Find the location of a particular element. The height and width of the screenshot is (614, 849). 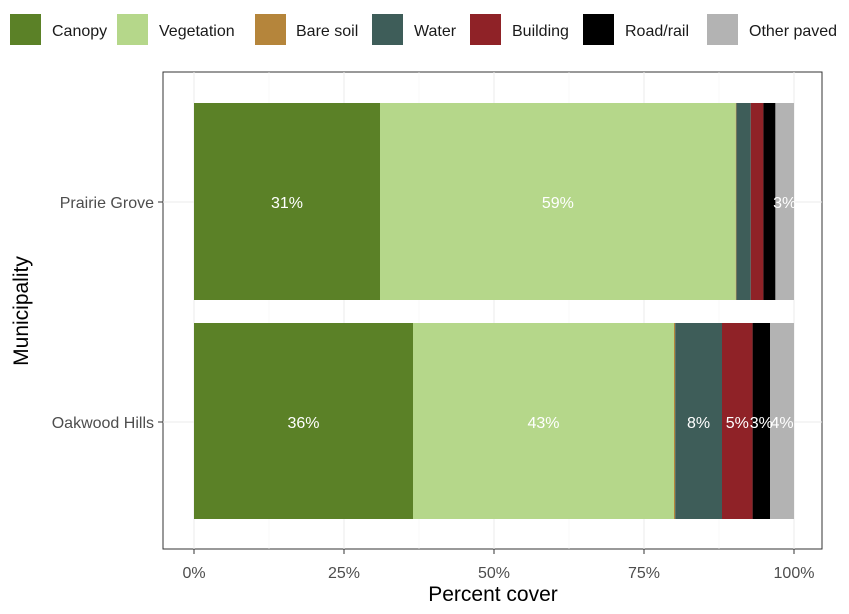

data-label-oakwood-hills-road-rail: 3% is located at coordinates (761, 423).